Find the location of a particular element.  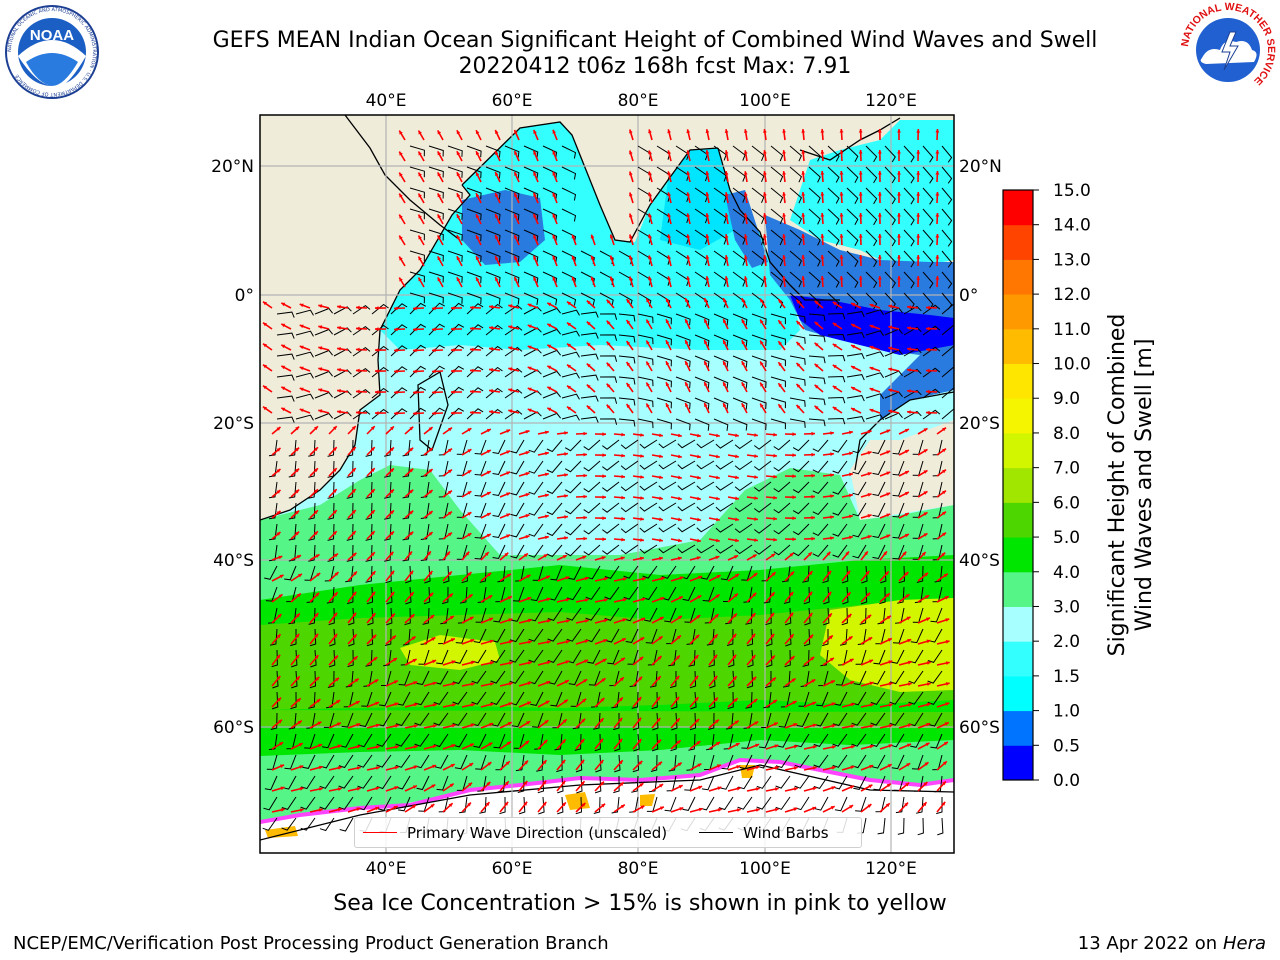

noaa-logo-text: NOAA is located at coordinates (52, 35).